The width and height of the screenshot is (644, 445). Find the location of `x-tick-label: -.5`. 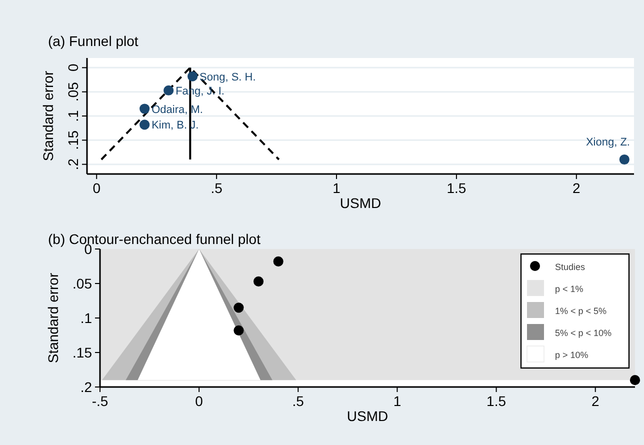

x-tick-label: -.5 is located at coordinates (100, 401).